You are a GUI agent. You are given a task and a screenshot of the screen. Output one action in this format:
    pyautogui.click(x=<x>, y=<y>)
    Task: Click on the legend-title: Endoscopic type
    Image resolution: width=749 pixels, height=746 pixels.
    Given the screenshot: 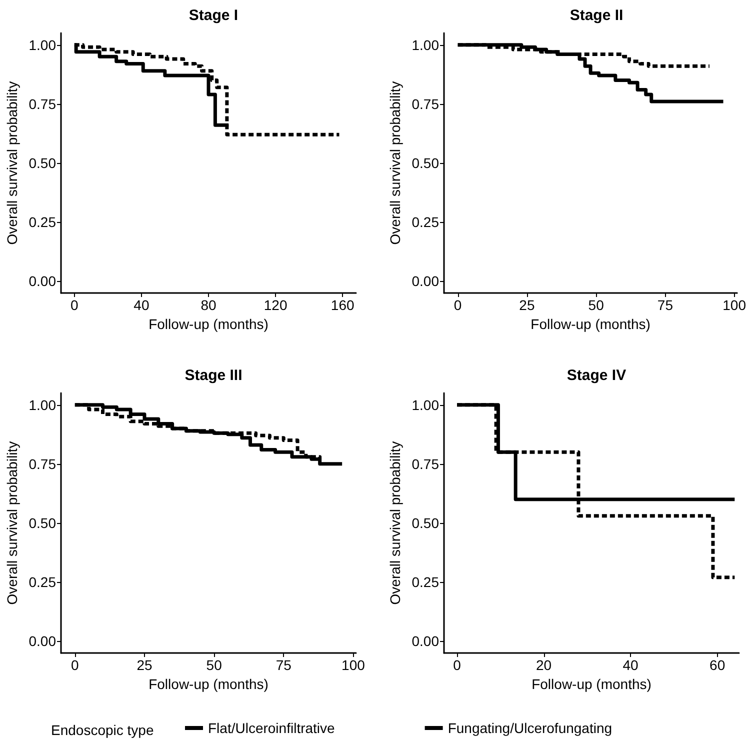 What is the action you would take?
    pyautogui.click(x=102, y=730)
    